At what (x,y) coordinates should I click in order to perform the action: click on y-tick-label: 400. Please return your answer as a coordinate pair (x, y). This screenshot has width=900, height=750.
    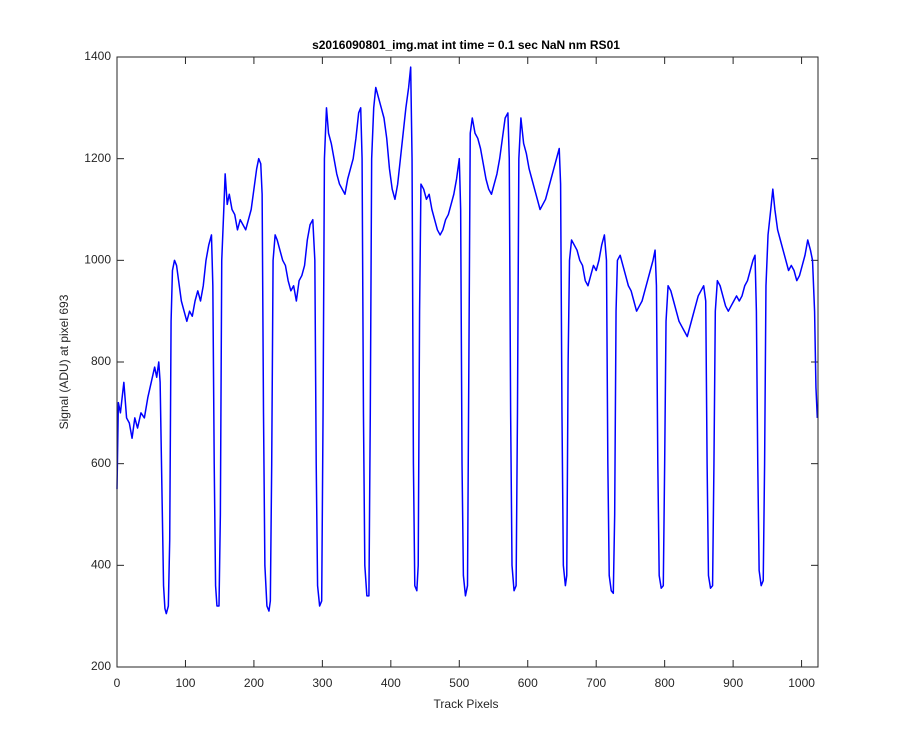
    Looking at the image, I should click on (101, 565).